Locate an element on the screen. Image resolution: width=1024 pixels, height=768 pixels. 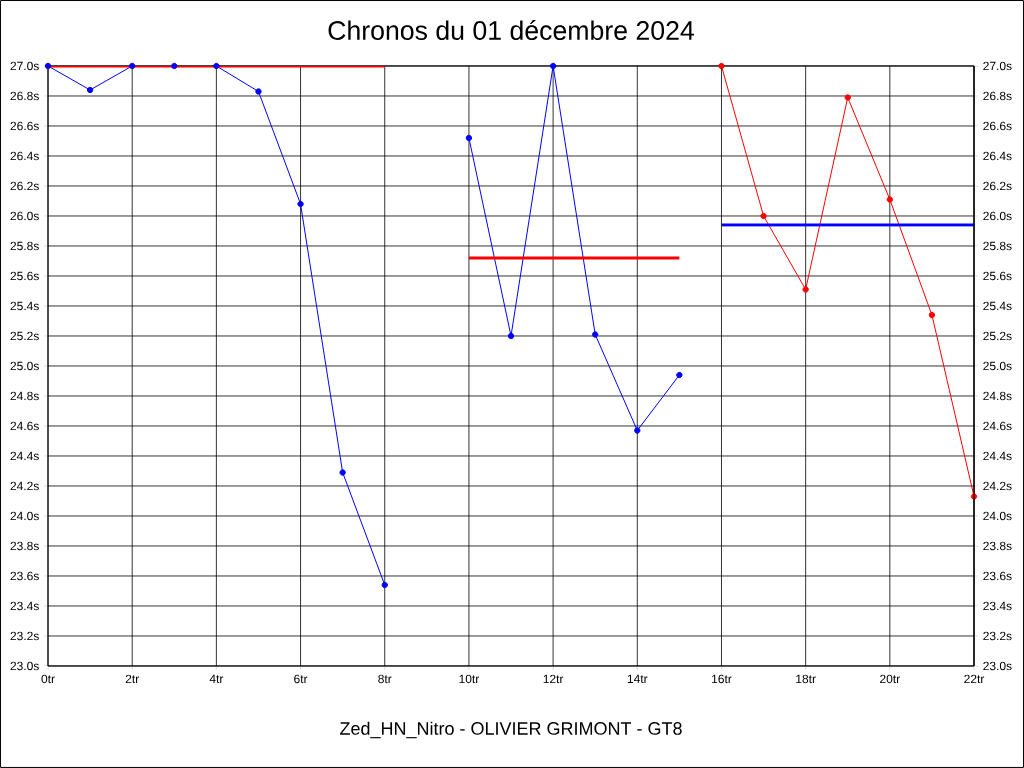
y-tick-label: 26.2s is located at coordinates (24, 186).